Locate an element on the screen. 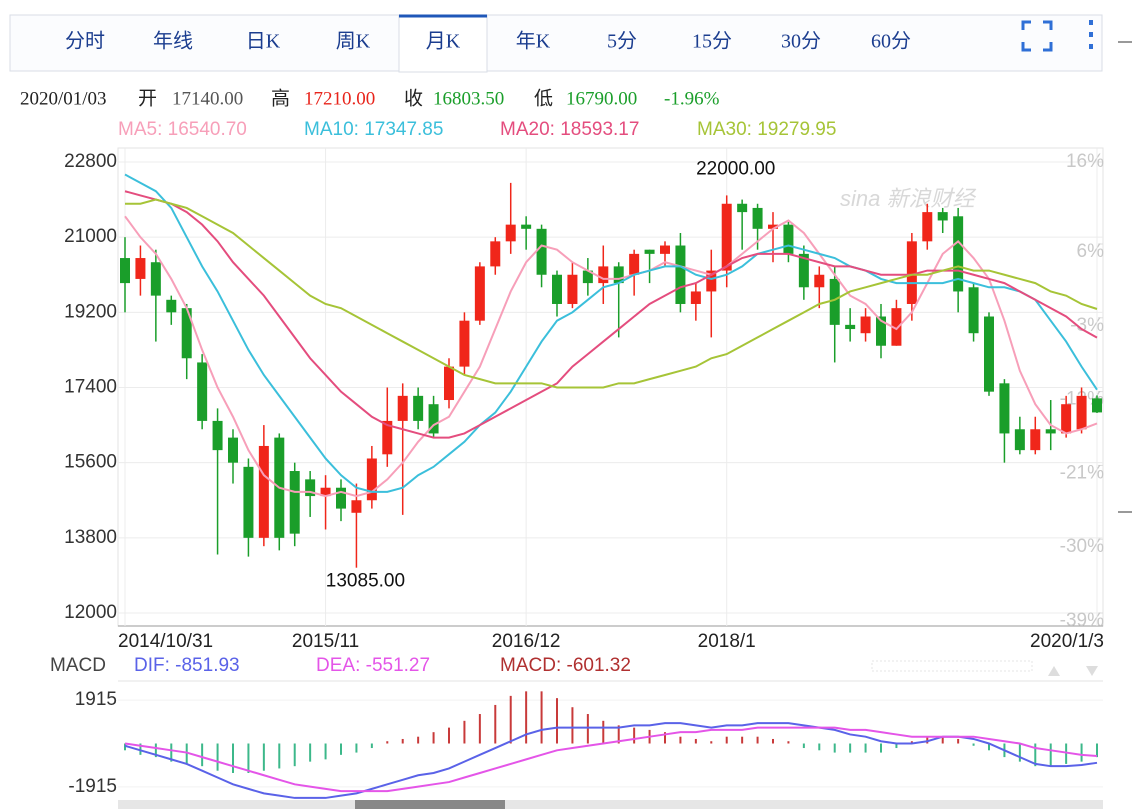  fullscreen-icon is located at coordinates (1037, 36).